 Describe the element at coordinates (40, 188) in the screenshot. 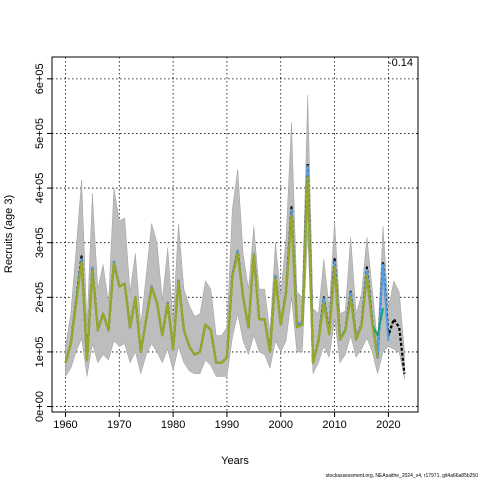

I see `y-tick-label-4: 4e+05` at that location.